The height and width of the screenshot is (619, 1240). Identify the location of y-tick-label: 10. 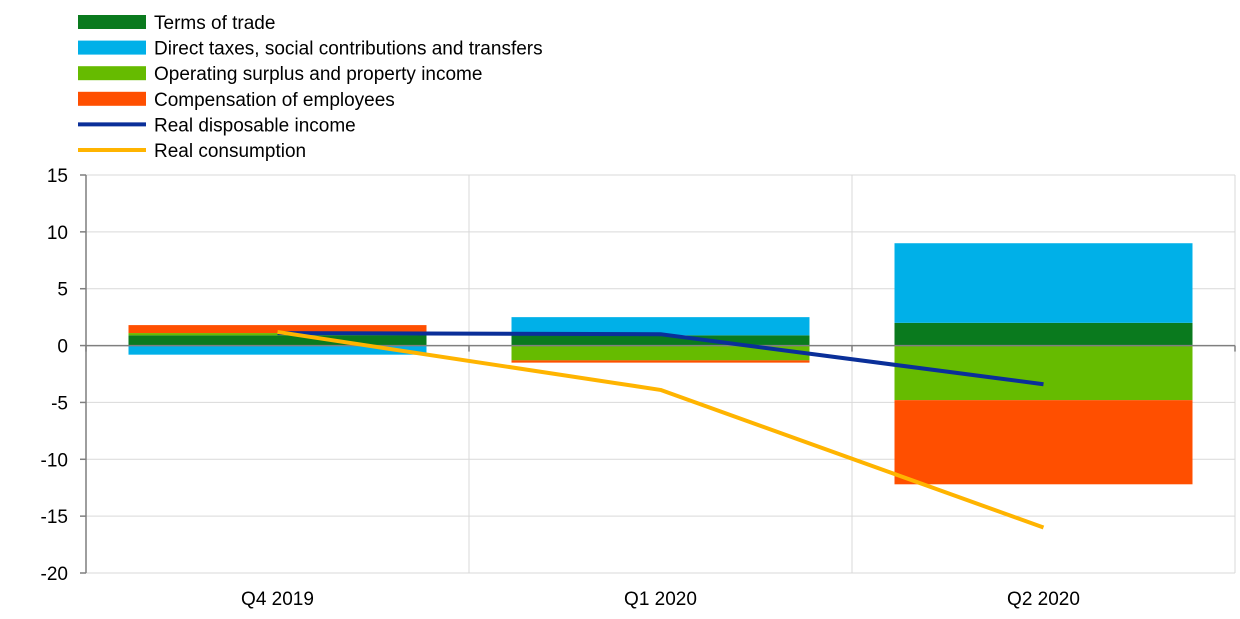
(57, 233).